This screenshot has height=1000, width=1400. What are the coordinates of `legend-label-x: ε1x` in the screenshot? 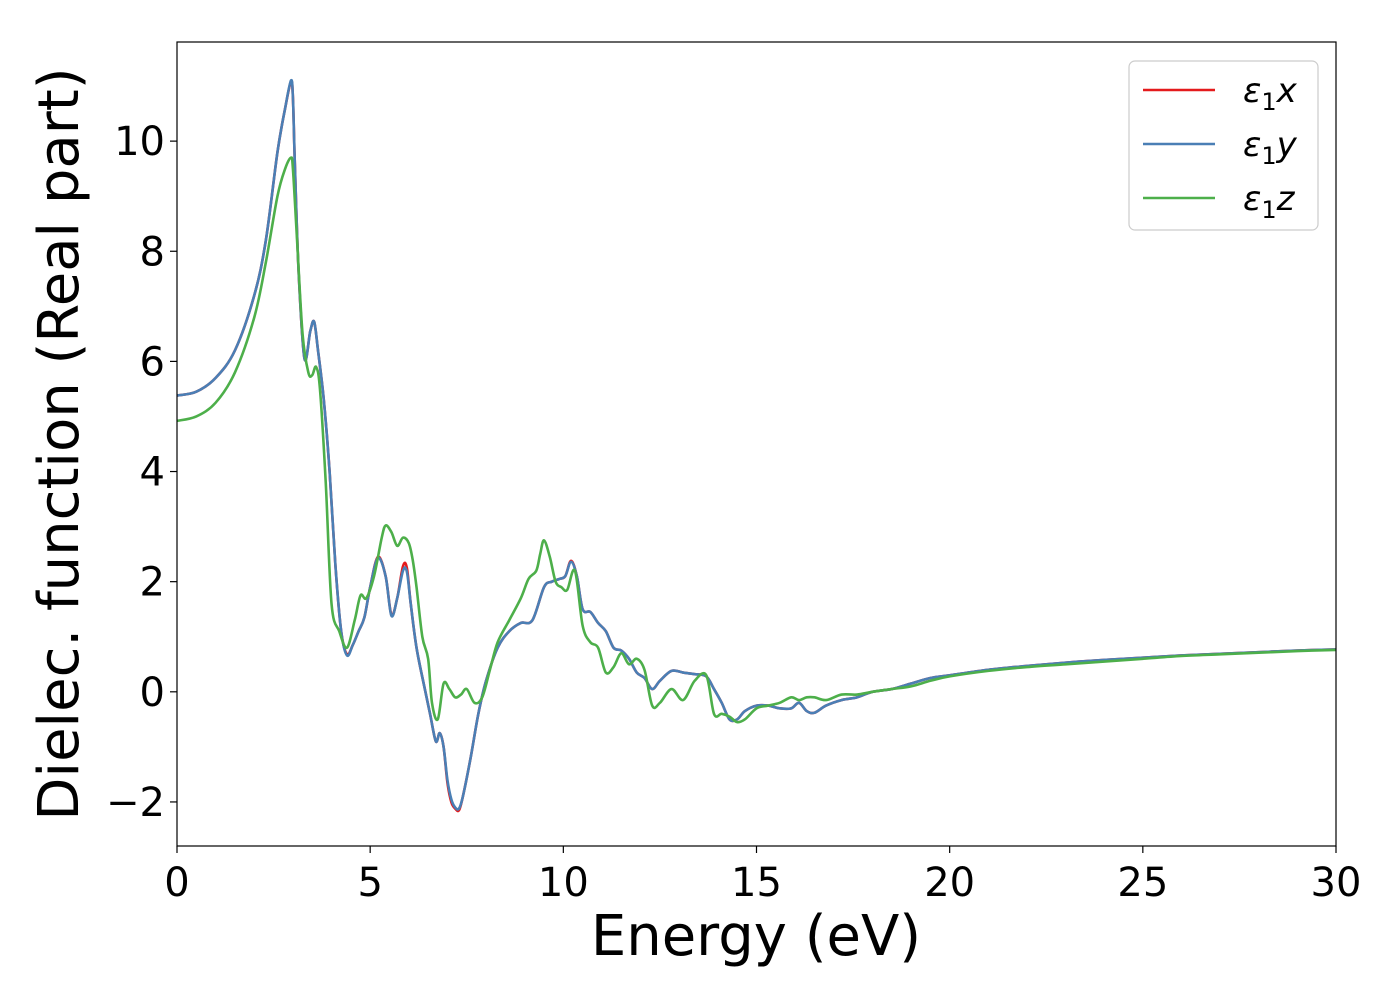 It's located at (1270, 93).